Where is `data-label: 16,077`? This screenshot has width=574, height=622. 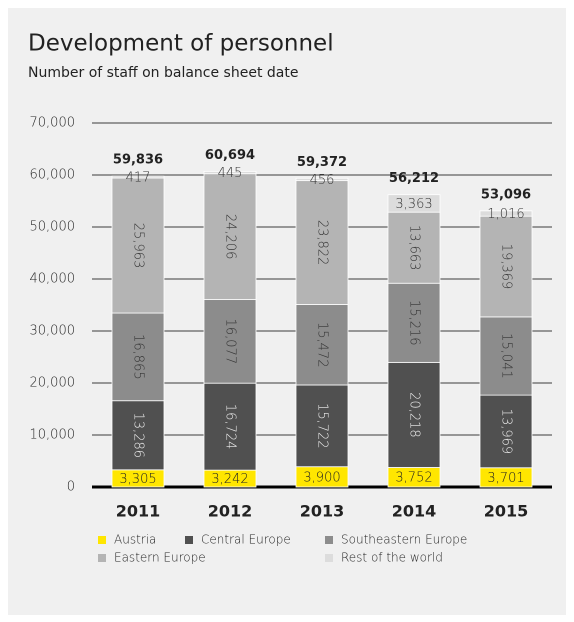 data-label: 16,077 is located at coordinates (230, 342).